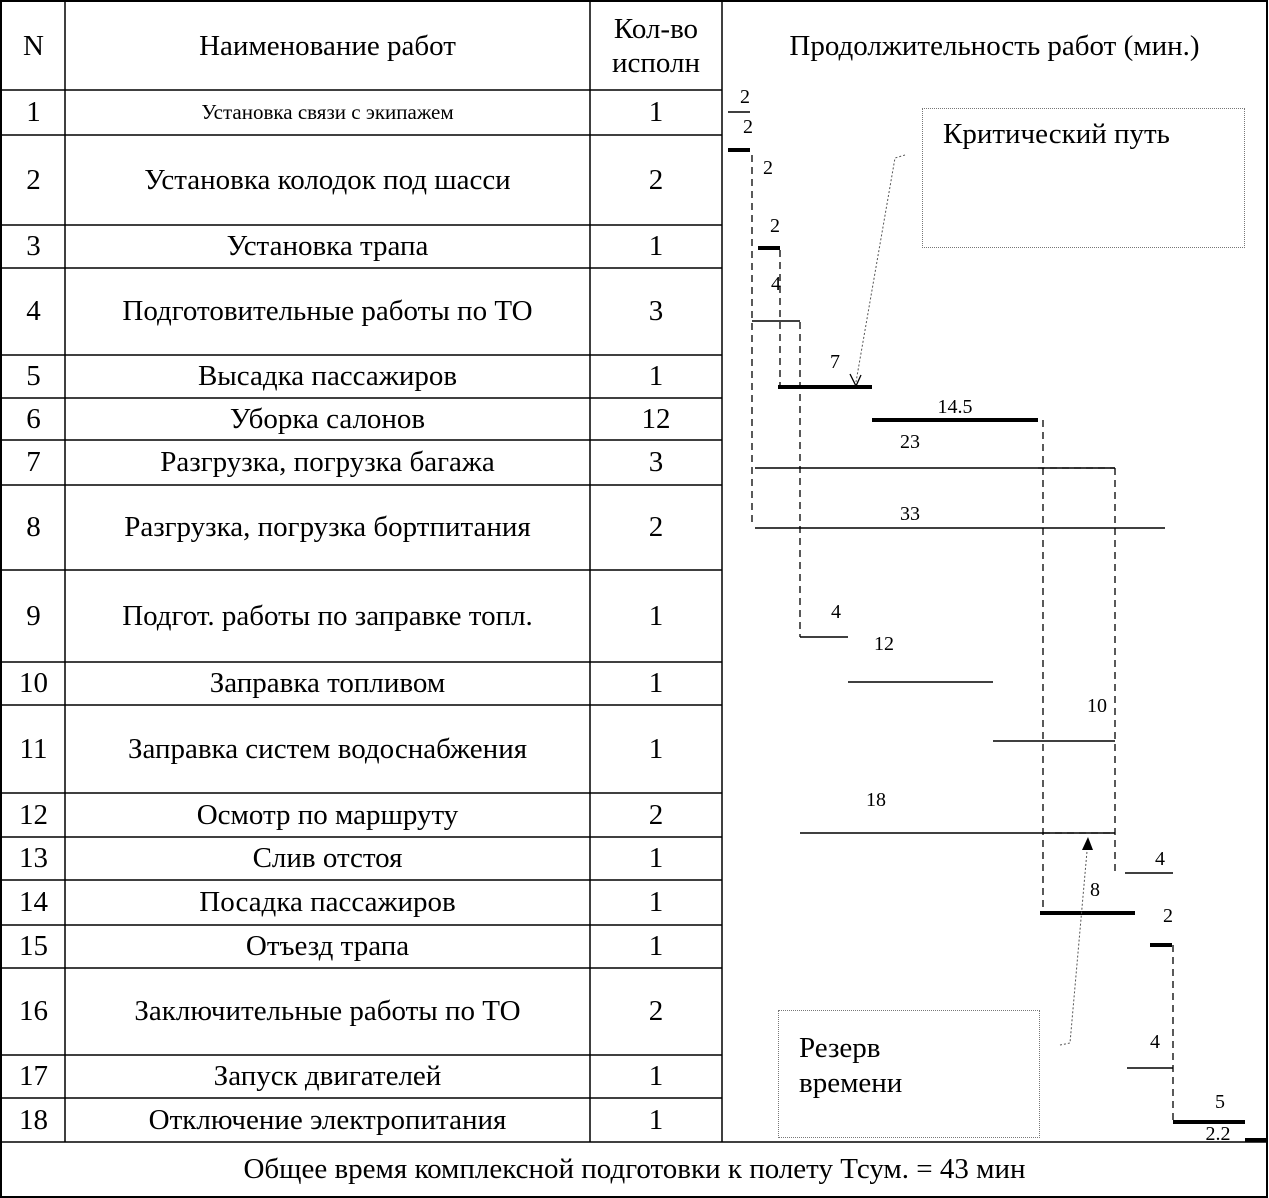 This screenshot has width=1269, height=1198. What do you see at coordinates (327, 946) in the screenshot?
I see `row-name: Отъезд трапа` at bounding box center [327, 946].